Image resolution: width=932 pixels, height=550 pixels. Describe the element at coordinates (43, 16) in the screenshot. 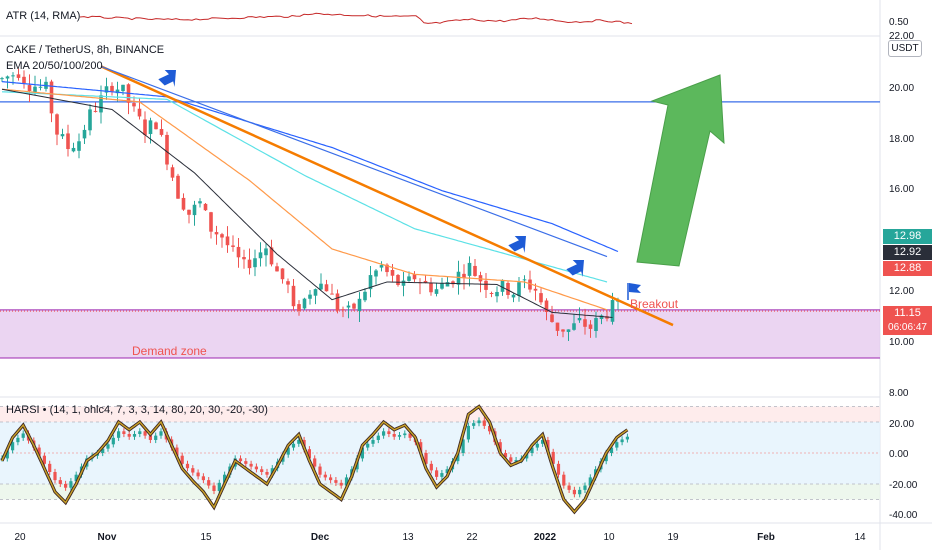

I see `atr-label: ATR (14, RMA)` at that location.